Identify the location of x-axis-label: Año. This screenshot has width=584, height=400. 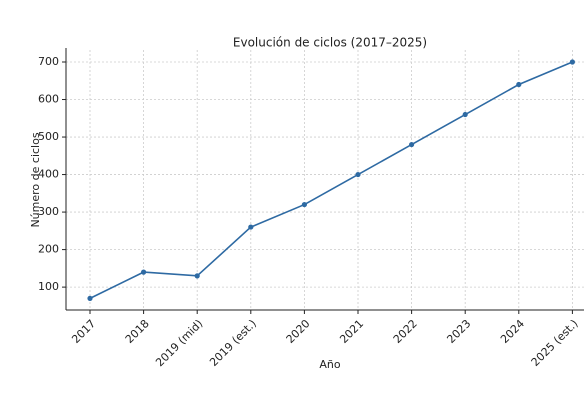
(329, 364).